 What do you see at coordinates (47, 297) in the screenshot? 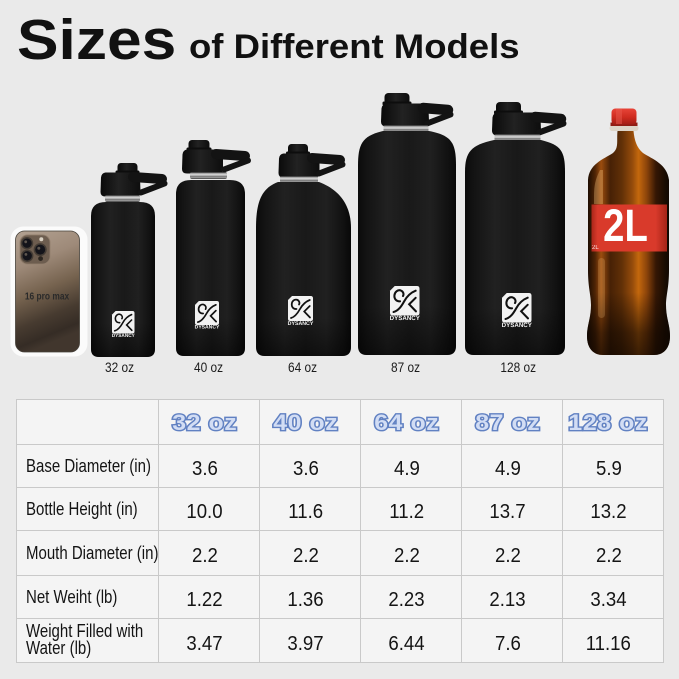
I see `svg-text: 16 pro max` at bounding box center [47, 297].